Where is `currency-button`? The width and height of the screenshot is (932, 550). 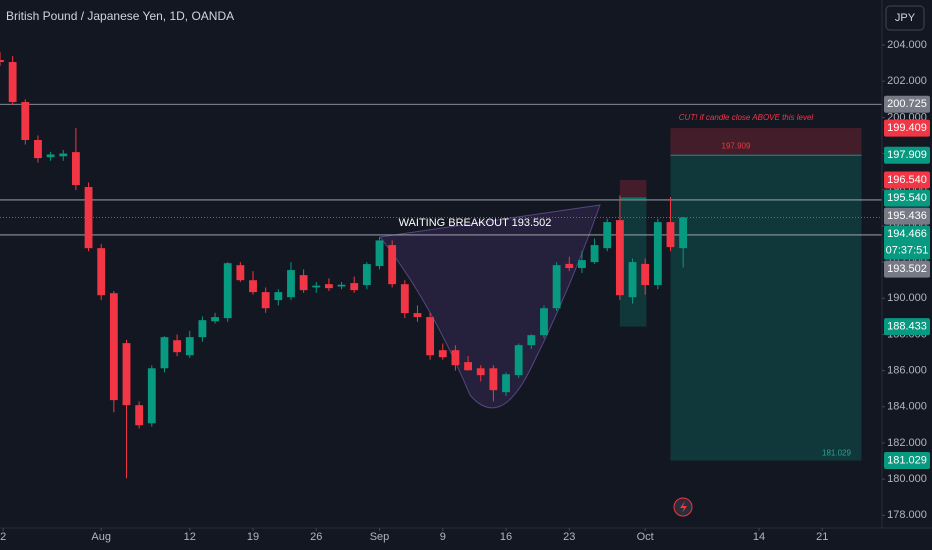 currency-button is located at coordinates (905, 18).